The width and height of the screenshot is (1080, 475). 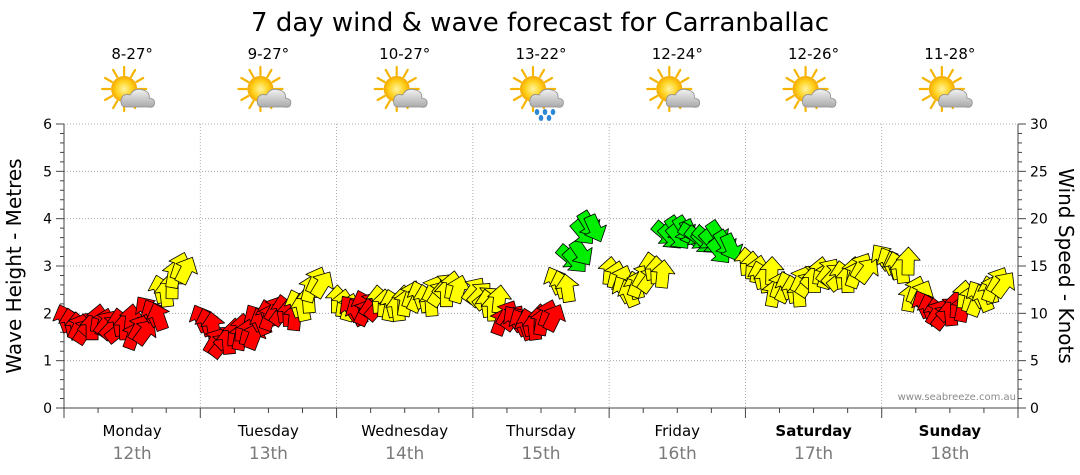 What do you see at coordinates (949, 454) in the screenshot?
I see `day-date: 18th` at bounding box center [949, 454].